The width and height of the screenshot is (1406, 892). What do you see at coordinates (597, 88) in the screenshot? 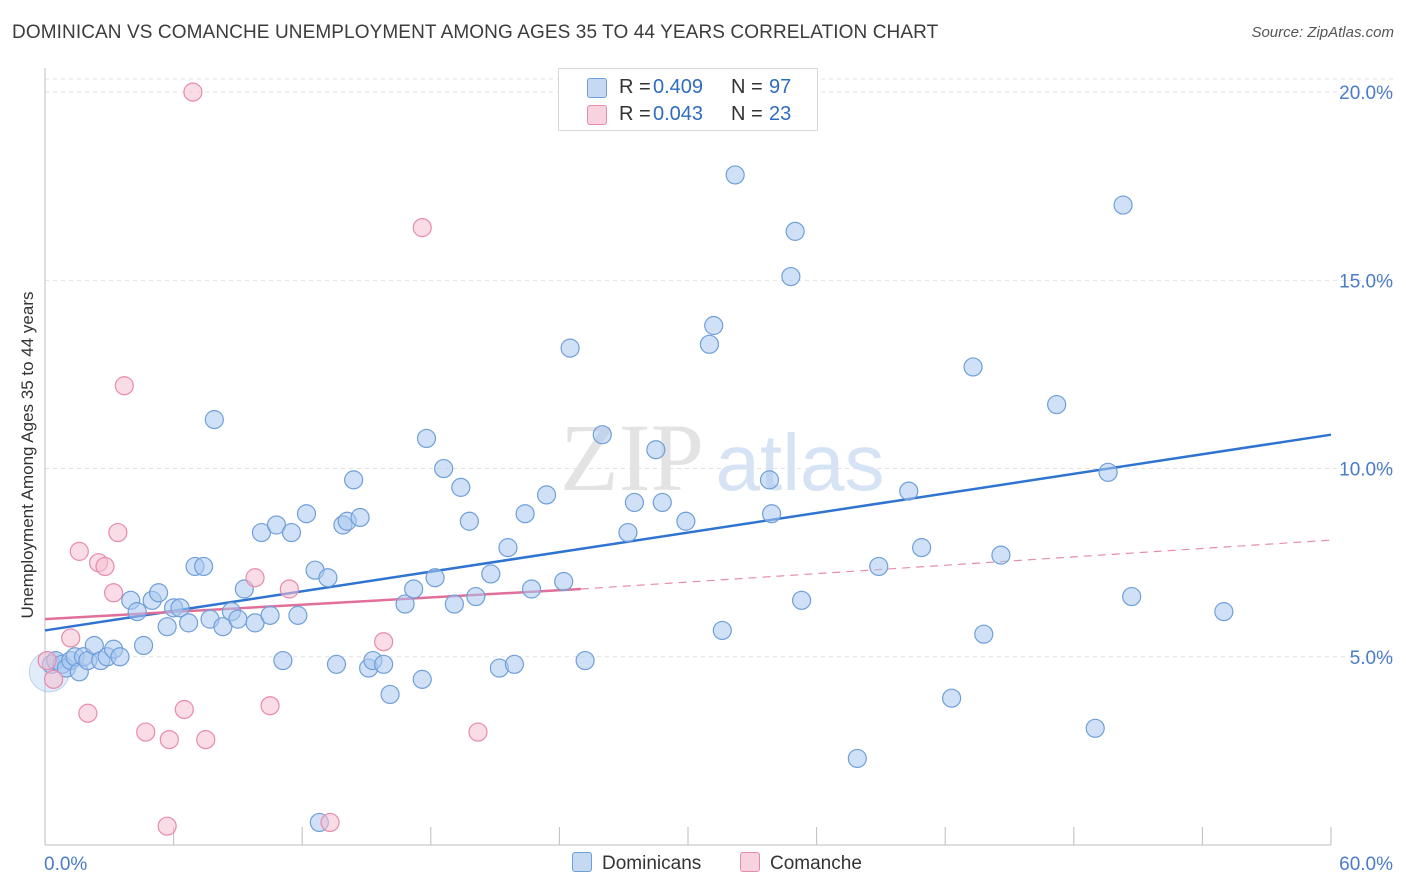
I see `legend-swatch-blue` at bounding box center [597, 88].